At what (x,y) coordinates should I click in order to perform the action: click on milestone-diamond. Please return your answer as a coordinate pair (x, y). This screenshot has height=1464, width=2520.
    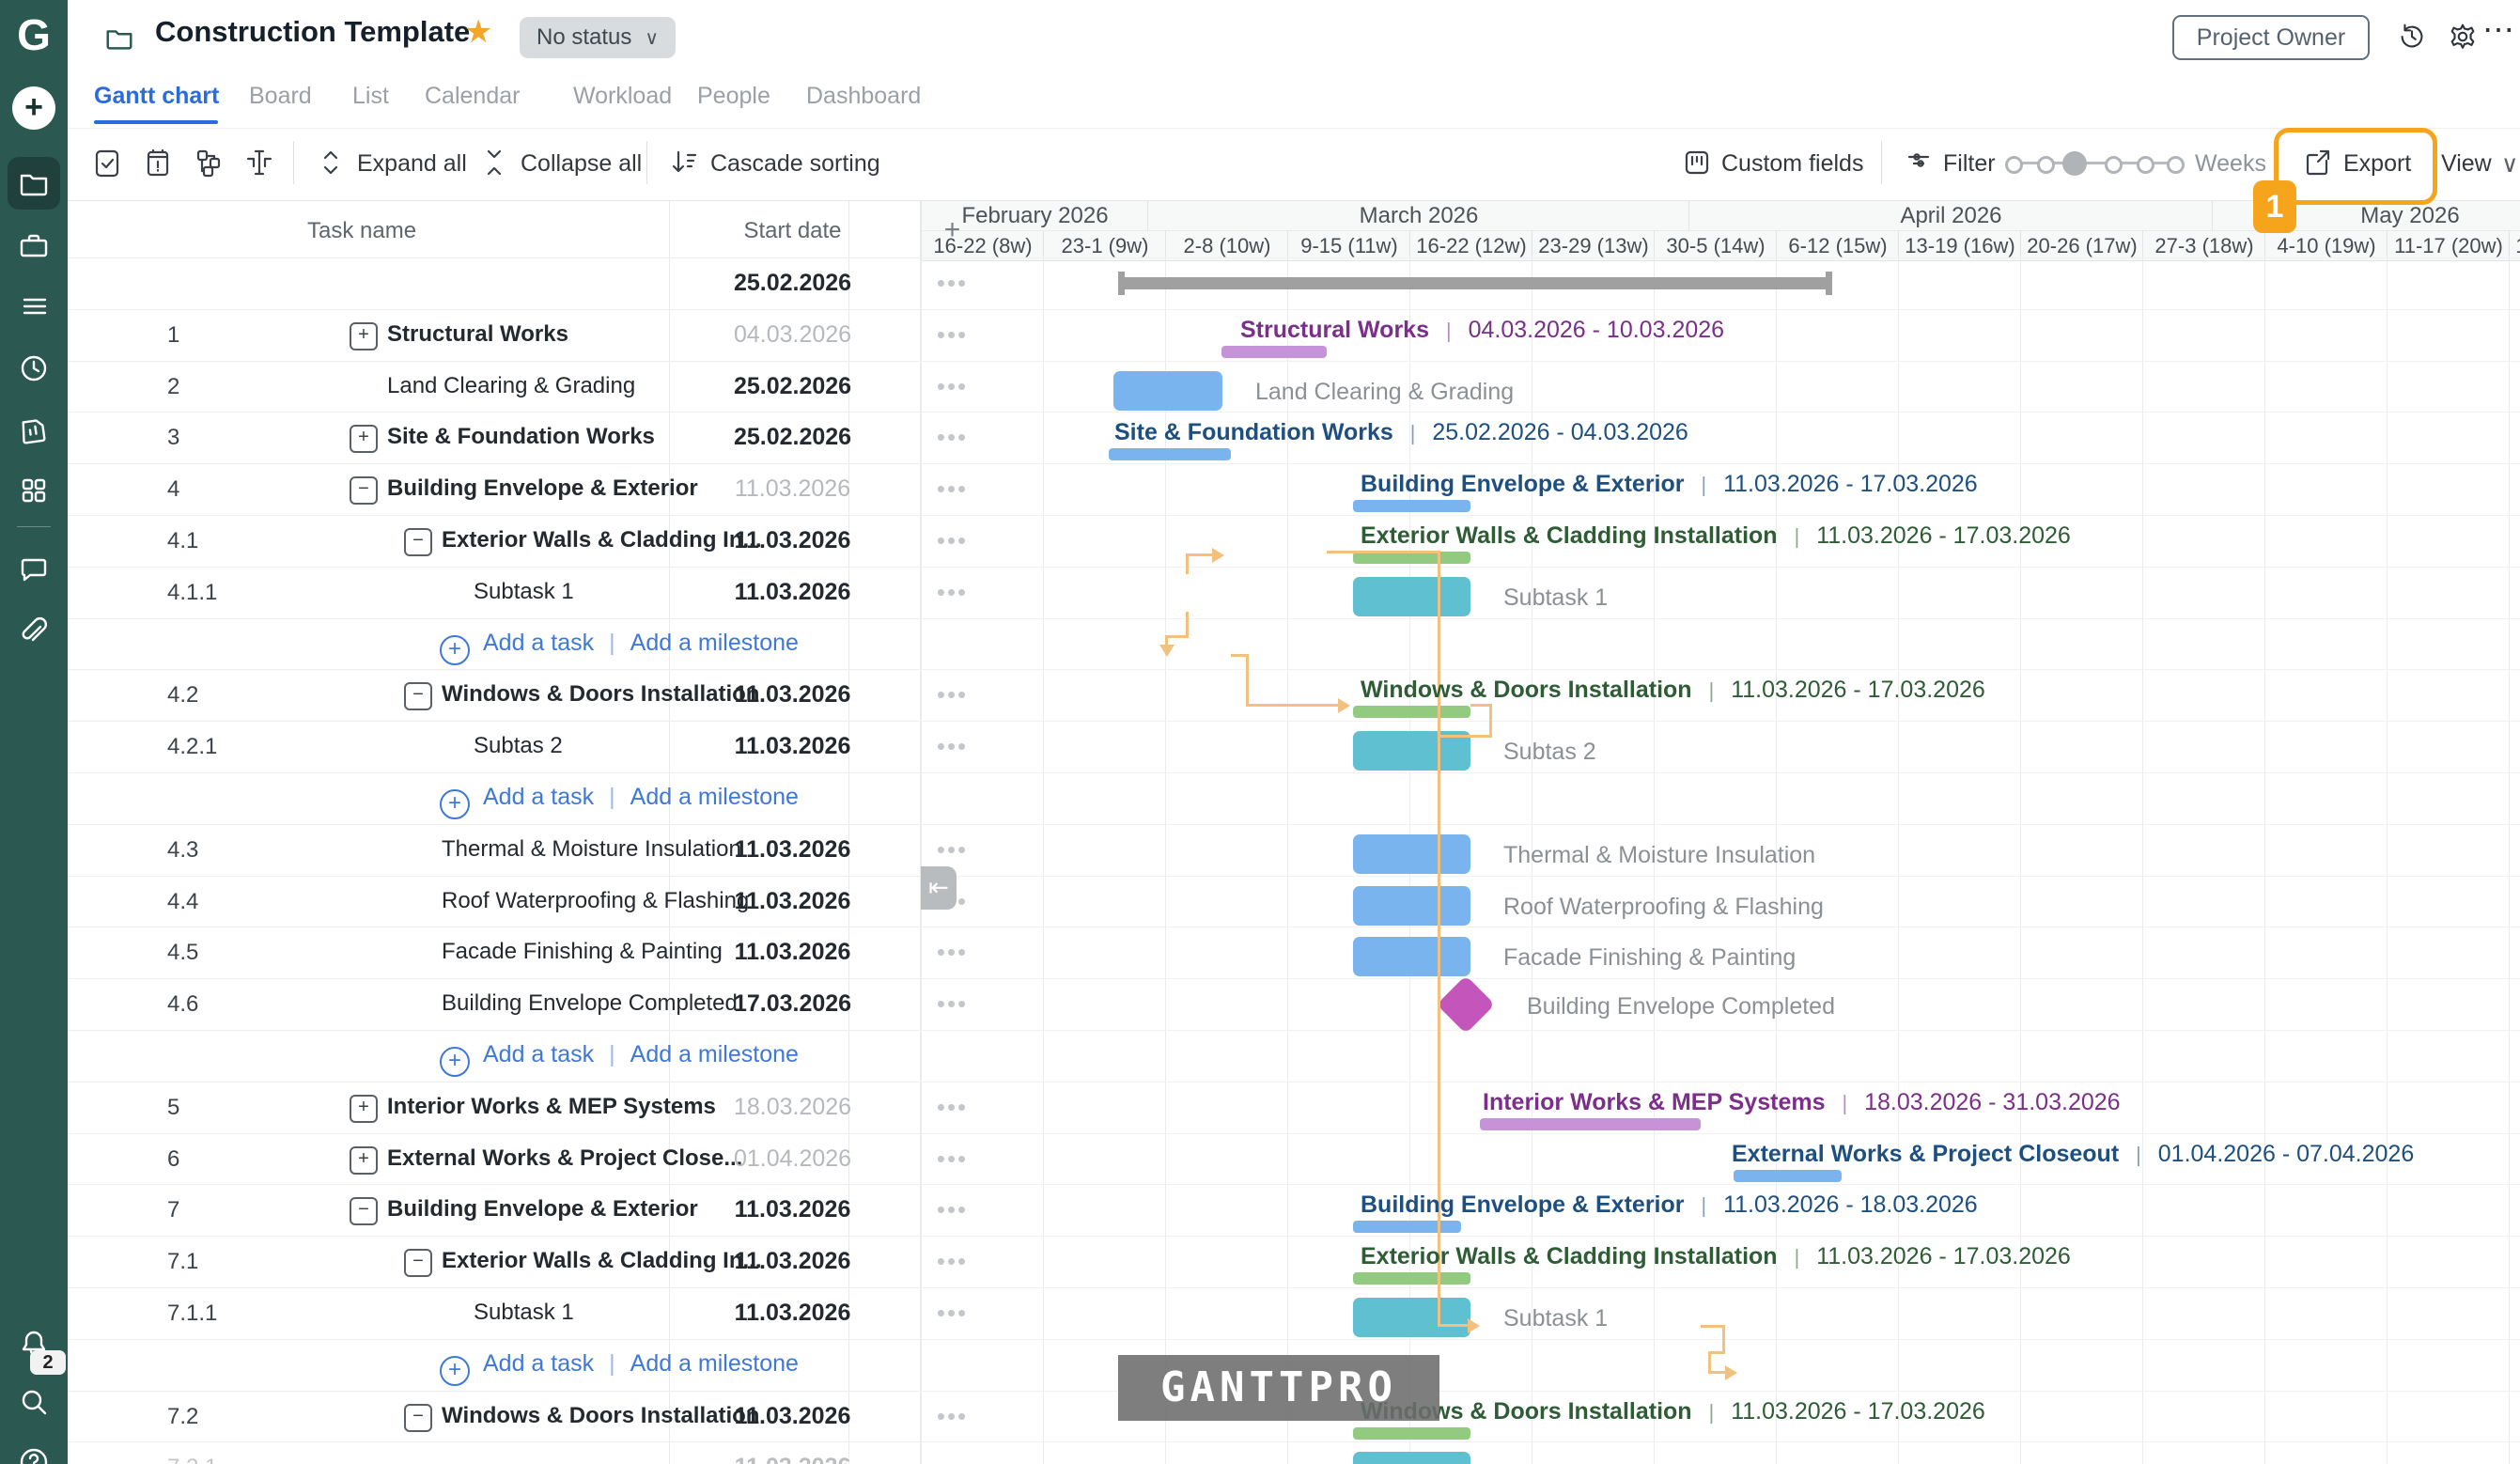
    Looking at the image, I should click on (1466, 1004).